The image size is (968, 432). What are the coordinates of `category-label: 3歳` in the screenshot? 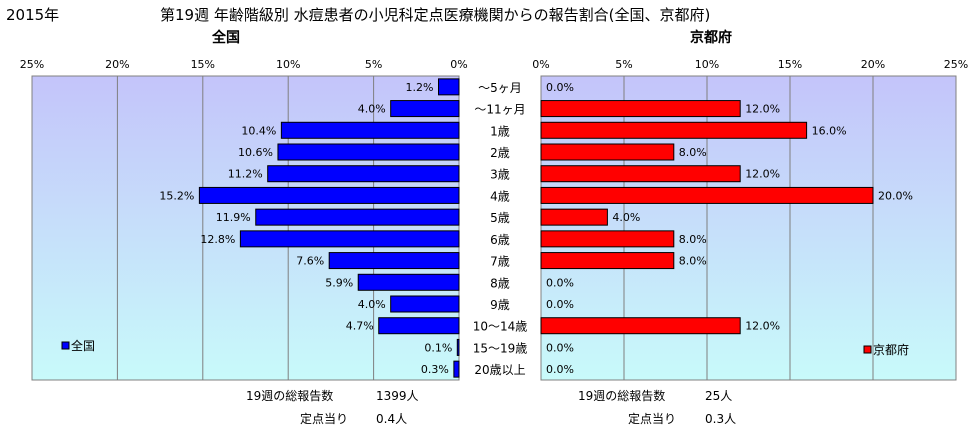 It's located at (500, 175).